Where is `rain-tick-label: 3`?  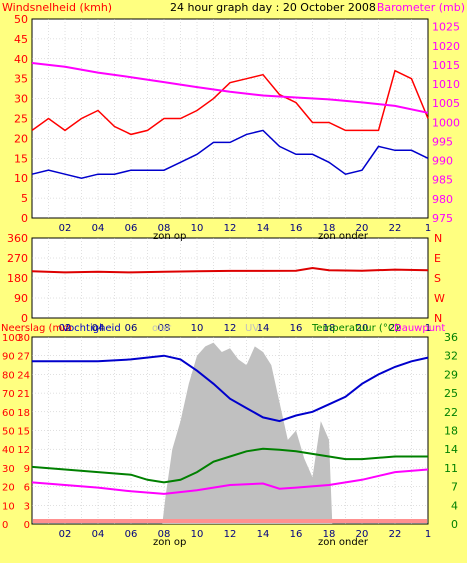 rain-tick-label: 3 is located at coordinates (27, 506).